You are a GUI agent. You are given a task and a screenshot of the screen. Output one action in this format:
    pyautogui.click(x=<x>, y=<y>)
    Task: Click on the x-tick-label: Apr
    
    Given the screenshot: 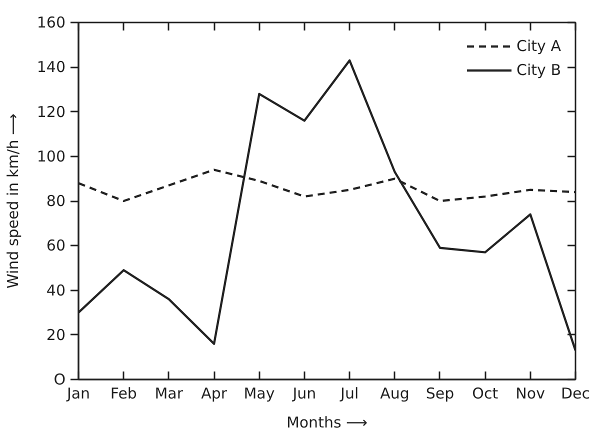 What is the action you would take?
    pyautogui.click(x=214, y=393)
    